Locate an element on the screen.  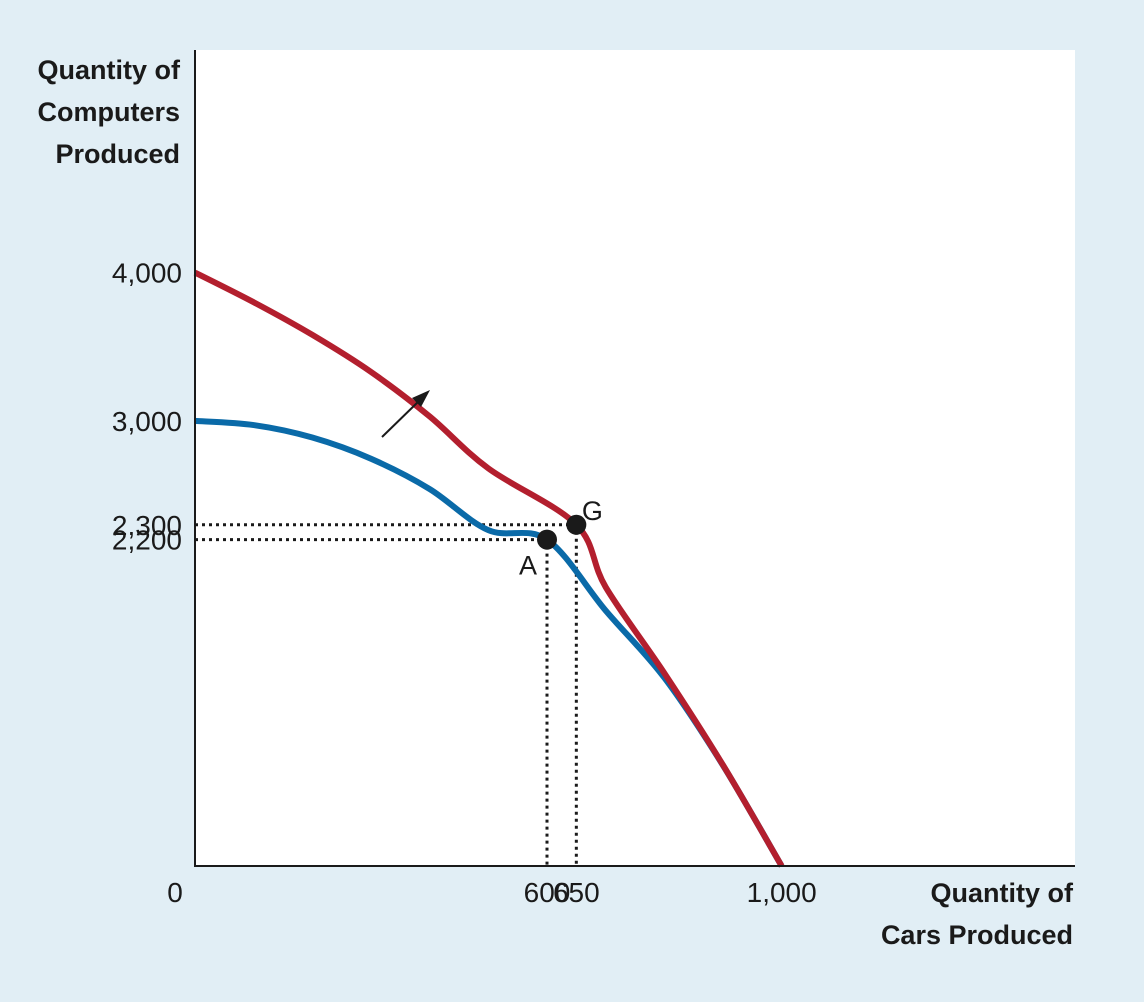
point-label-a: A is located at coordinates (528, 566).